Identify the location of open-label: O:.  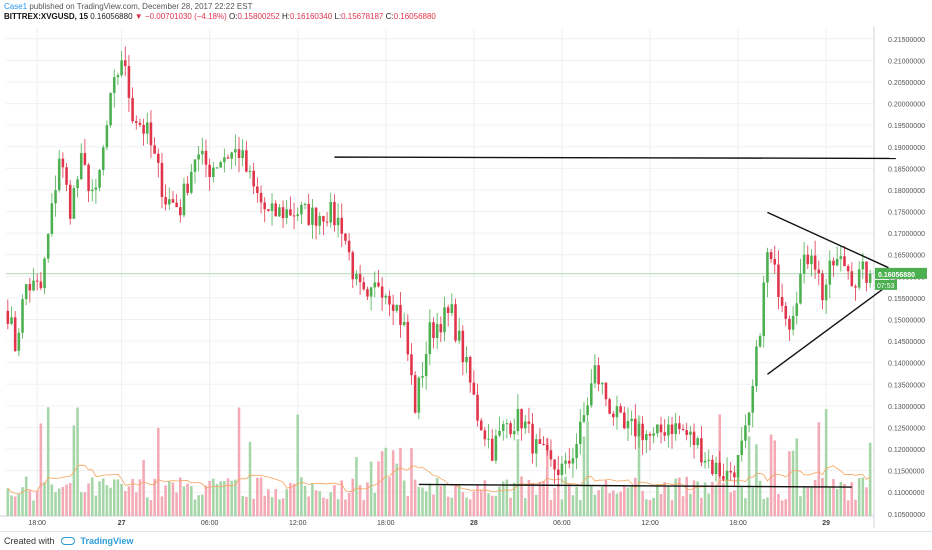
(233, 16).